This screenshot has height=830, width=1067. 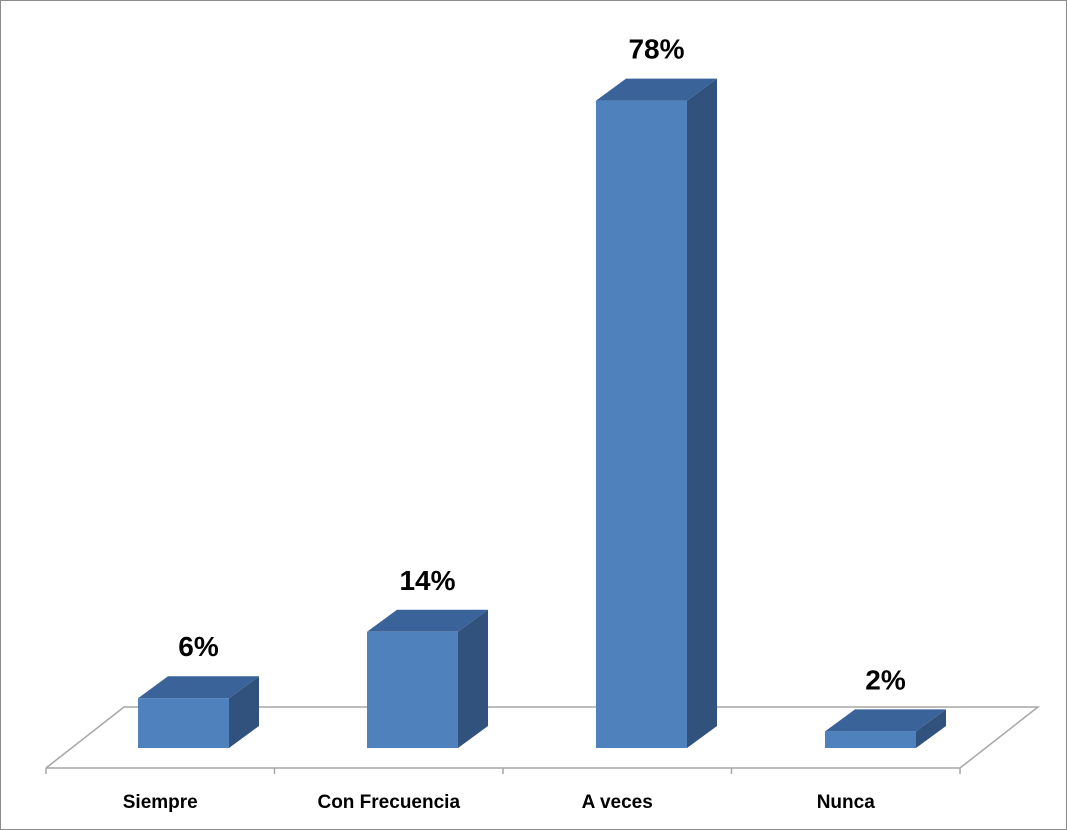 I want to click on category-label: Con Frecuencia, so click(x=388, y=802).